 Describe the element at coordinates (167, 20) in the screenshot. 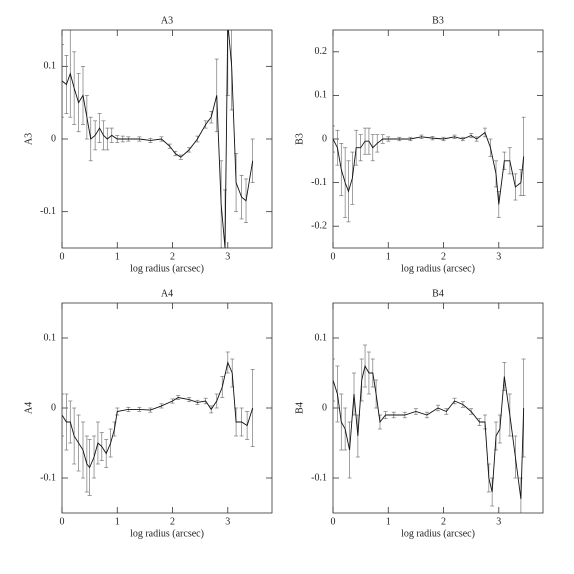

I see `panel-title: A3` at that location.